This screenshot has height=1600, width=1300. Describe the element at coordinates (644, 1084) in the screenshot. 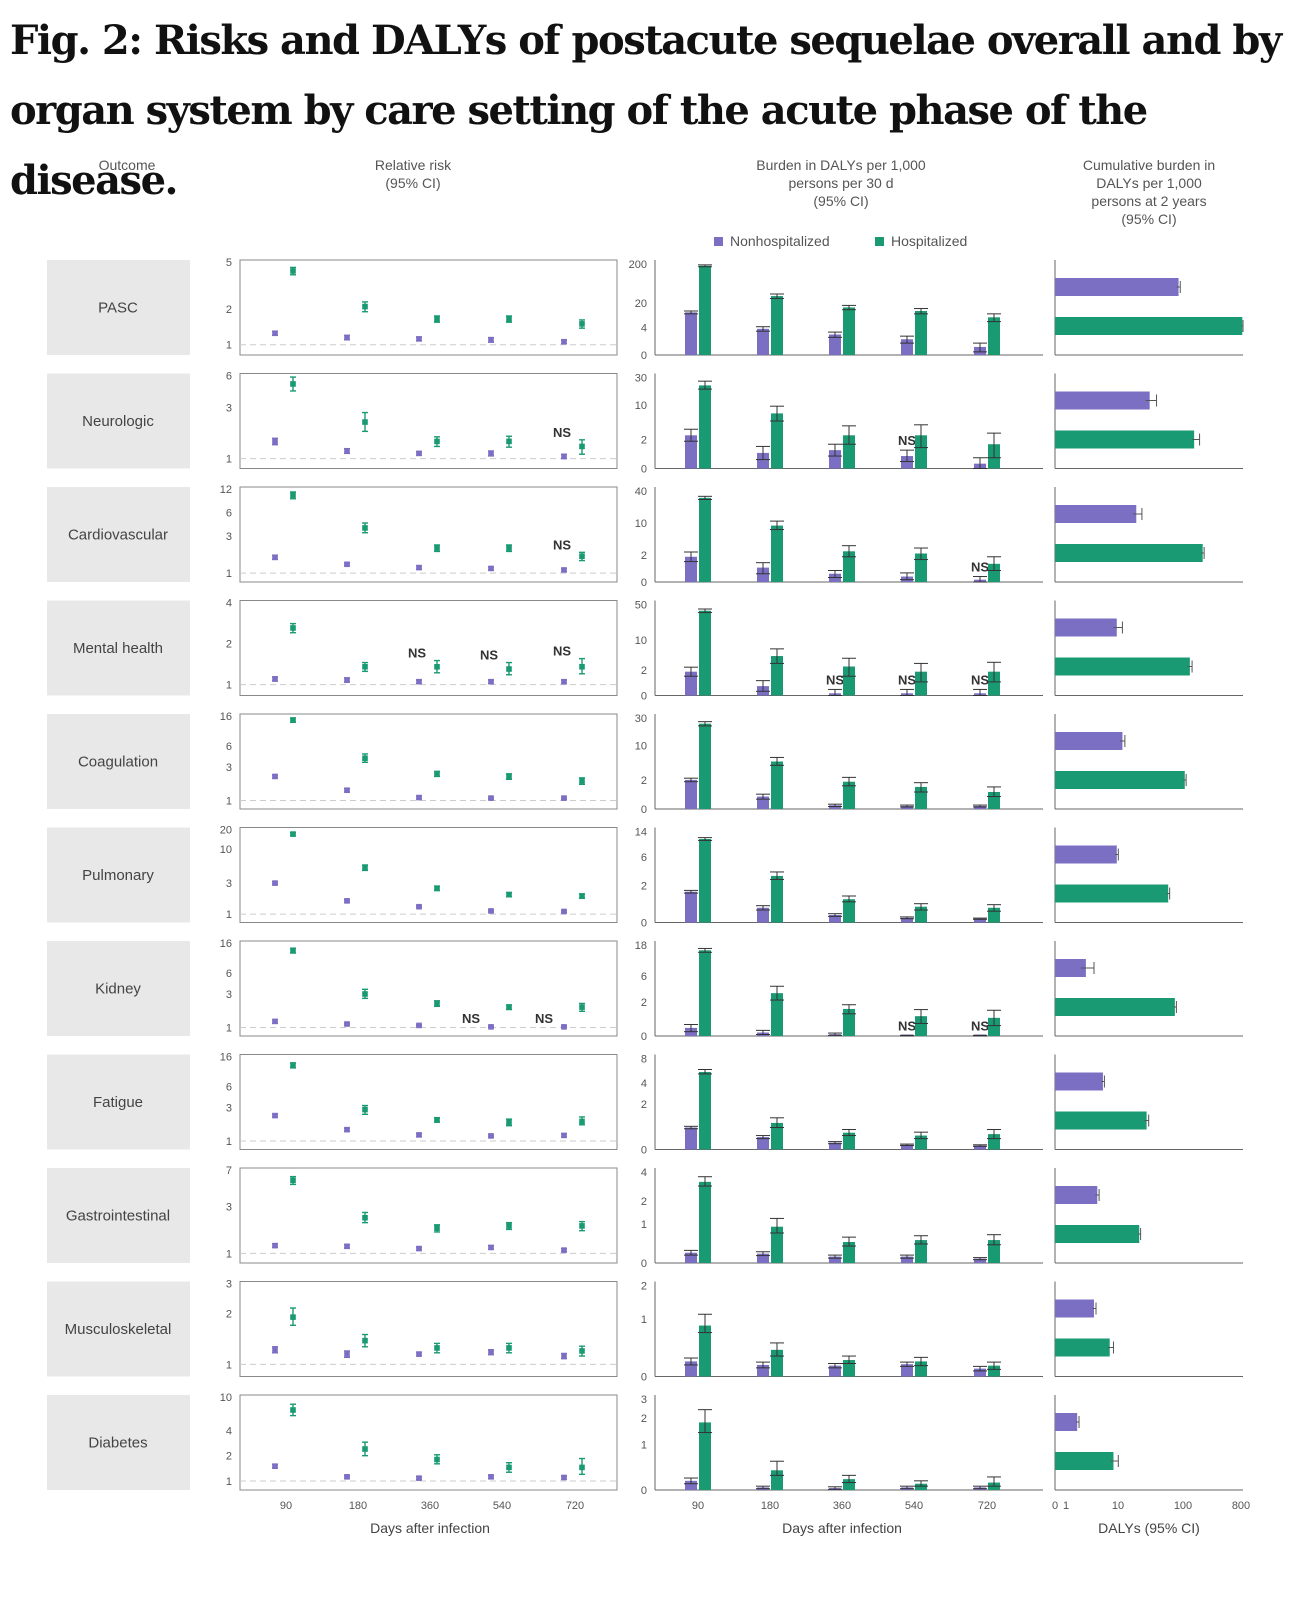

I see `burden-tick-label: 4` at that location.